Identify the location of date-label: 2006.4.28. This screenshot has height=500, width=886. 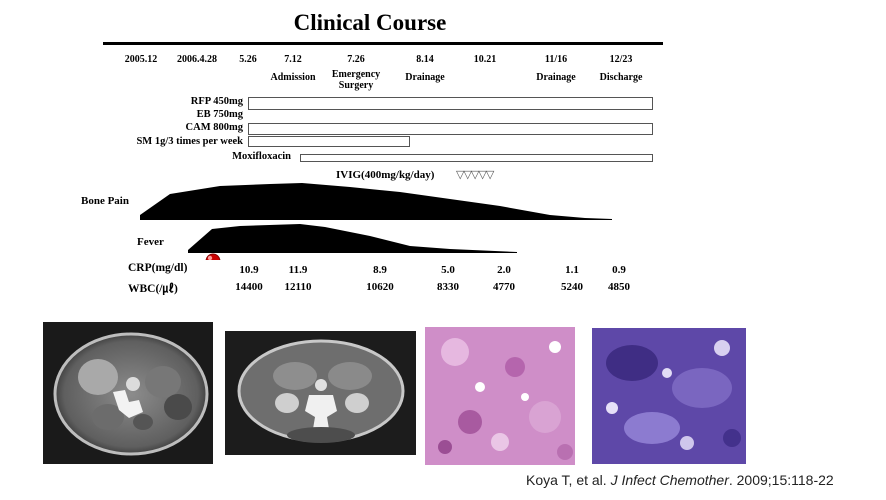
(197, 59).